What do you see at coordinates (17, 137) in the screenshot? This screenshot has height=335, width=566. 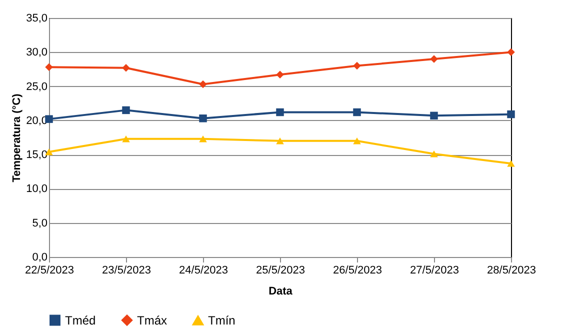 I see `y-axis-title: Temperatura (°C)` at bounding box center [17, 137].